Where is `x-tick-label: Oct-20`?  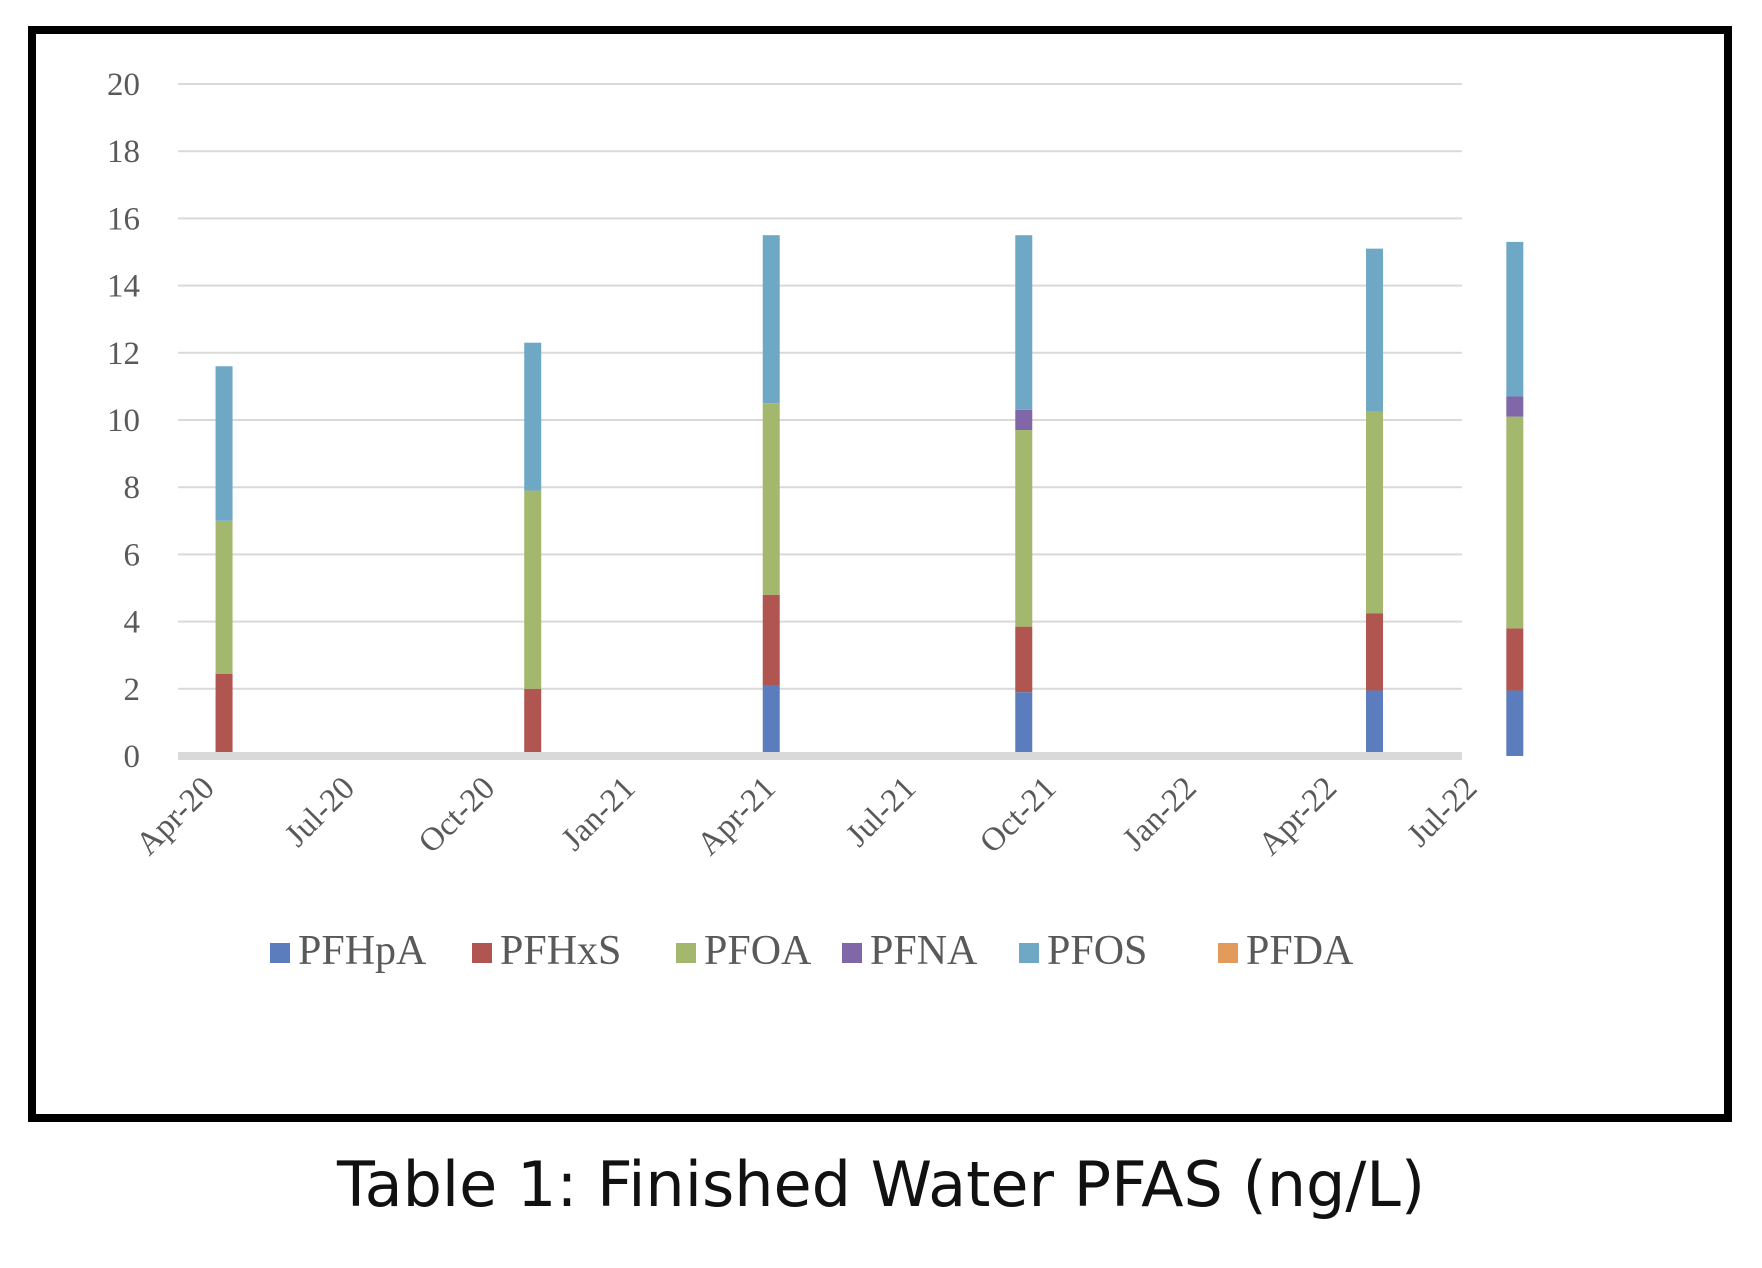 x-tick-label: Oct-20 is located at coordinates (457, 815).